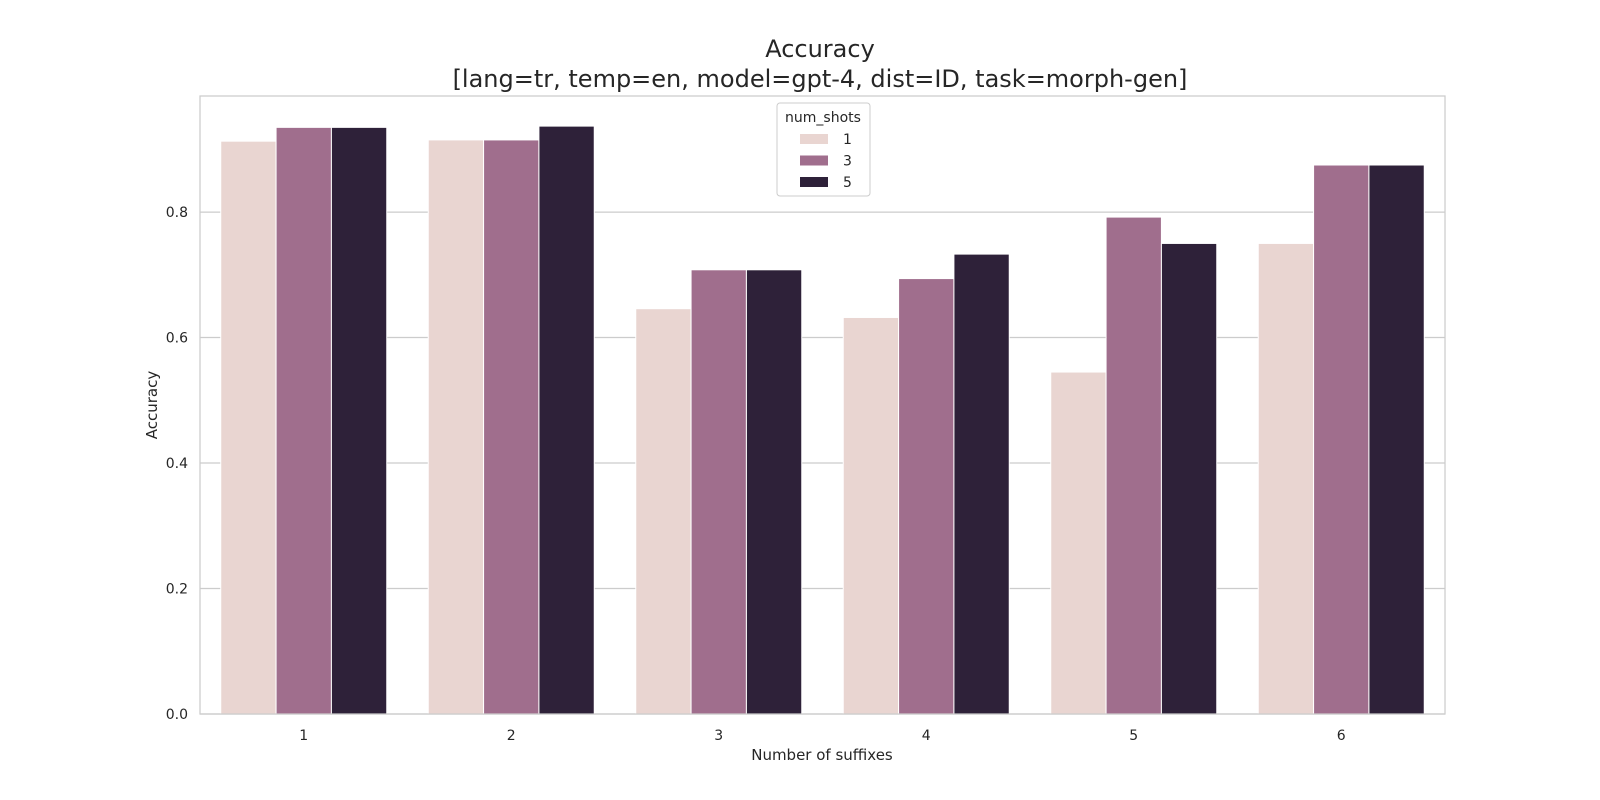  Describe the element at coordinates (847, 162) in the screenshot. I see `legend-label: 3` at that location.